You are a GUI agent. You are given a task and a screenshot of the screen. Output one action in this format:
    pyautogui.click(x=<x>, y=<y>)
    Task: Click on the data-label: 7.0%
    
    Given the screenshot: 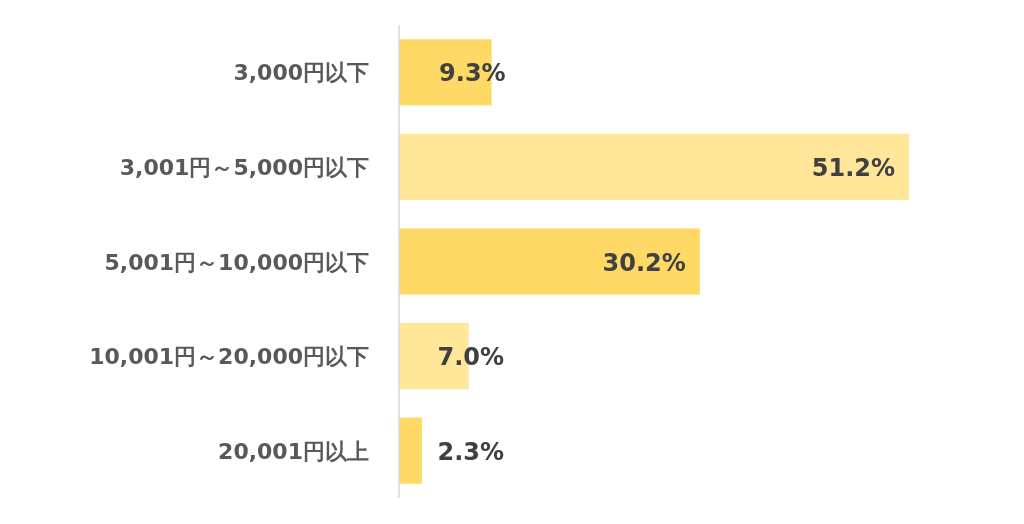 What is the action you would take?
    pyautogui.click(x=470, y=357)
    